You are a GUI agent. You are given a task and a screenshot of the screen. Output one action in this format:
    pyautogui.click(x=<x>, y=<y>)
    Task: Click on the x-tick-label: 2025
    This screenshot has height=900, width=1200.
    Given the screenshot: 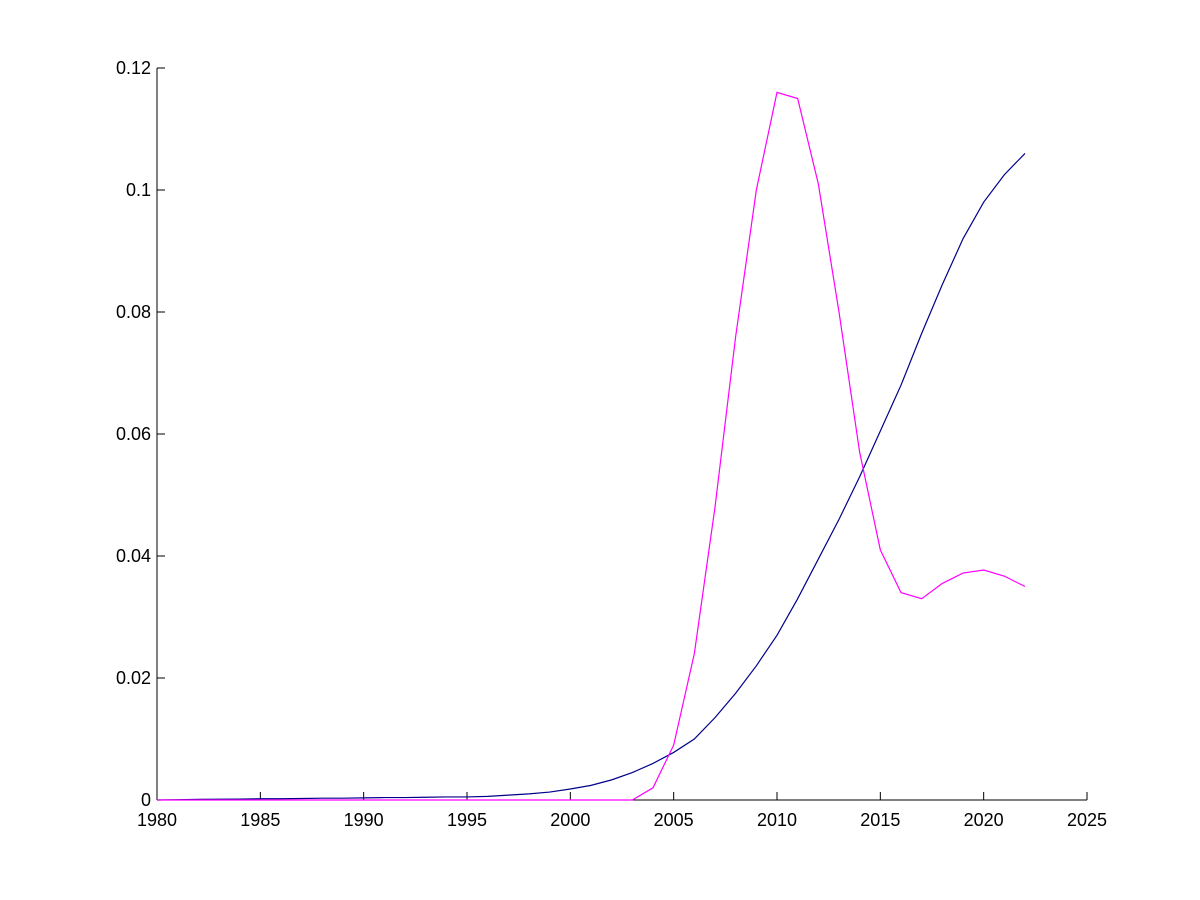 What is the action you would take?
    pyautogui.click(x=1087, y=820)
    